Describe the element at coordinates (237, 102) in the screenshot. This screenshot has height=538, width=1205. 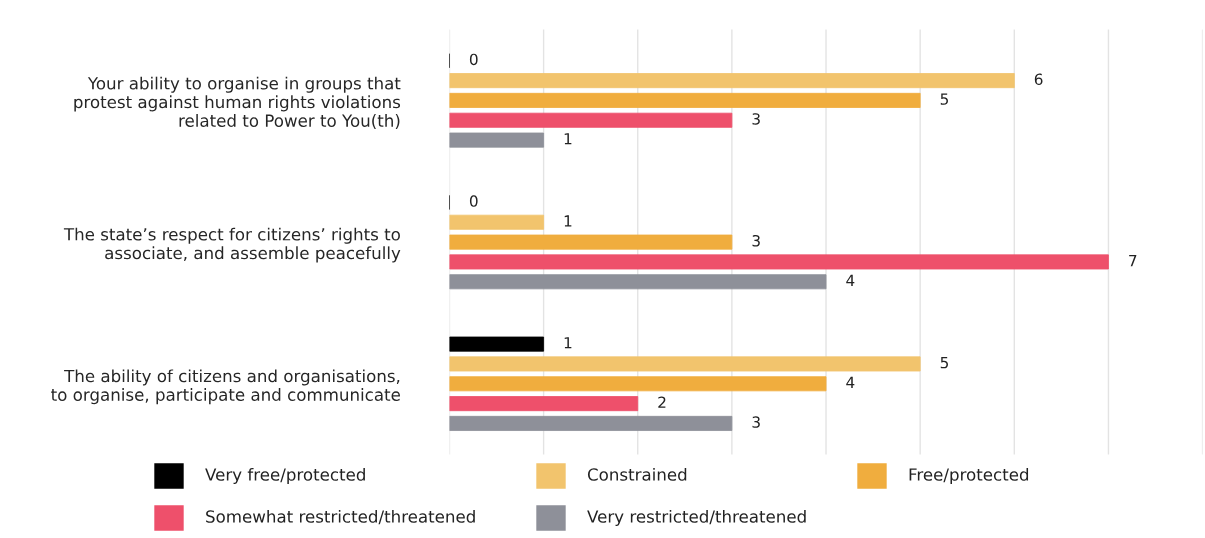
I see `y-tick-label: Your ability to organise in groups that protest against human rights violations related to Power to You(th)` at that location.